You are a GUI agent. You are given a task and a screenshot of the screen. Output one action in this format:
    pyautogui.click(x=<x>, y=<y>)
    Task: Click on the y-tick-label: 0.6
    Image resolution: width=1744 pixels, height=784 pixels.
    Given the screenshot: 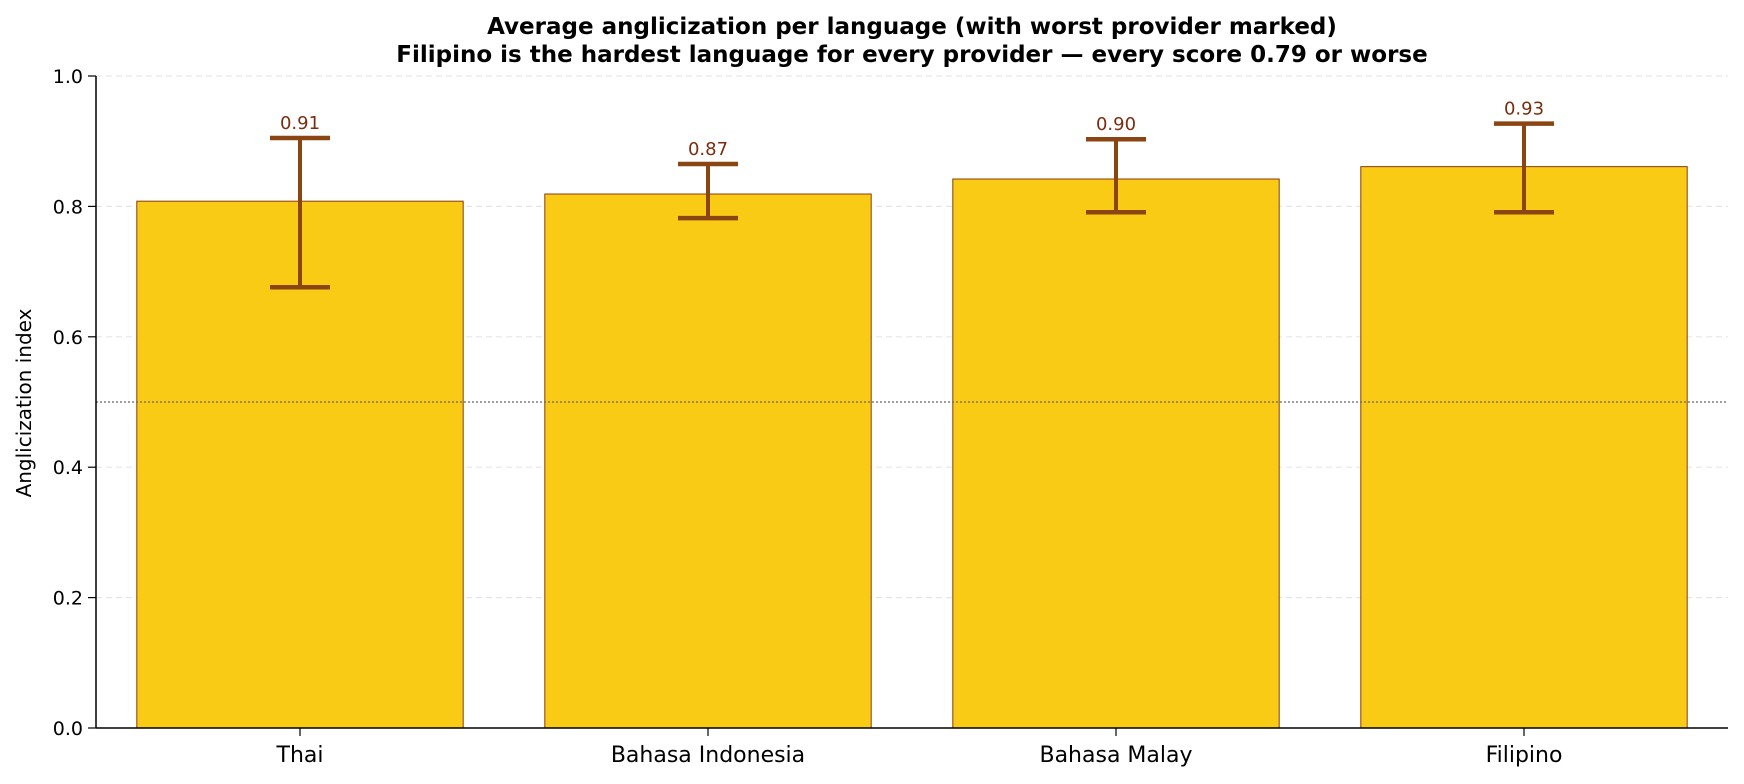 What is the action you would take?
    pyautogui.click(x=68, y=338)
    